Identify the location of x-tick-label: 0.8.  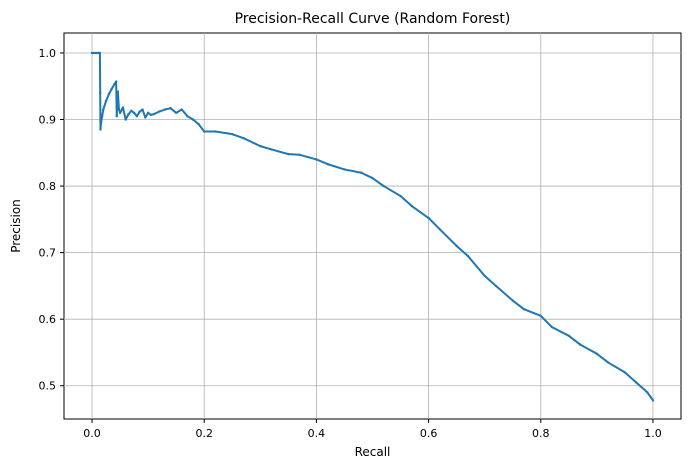
(541, 433).